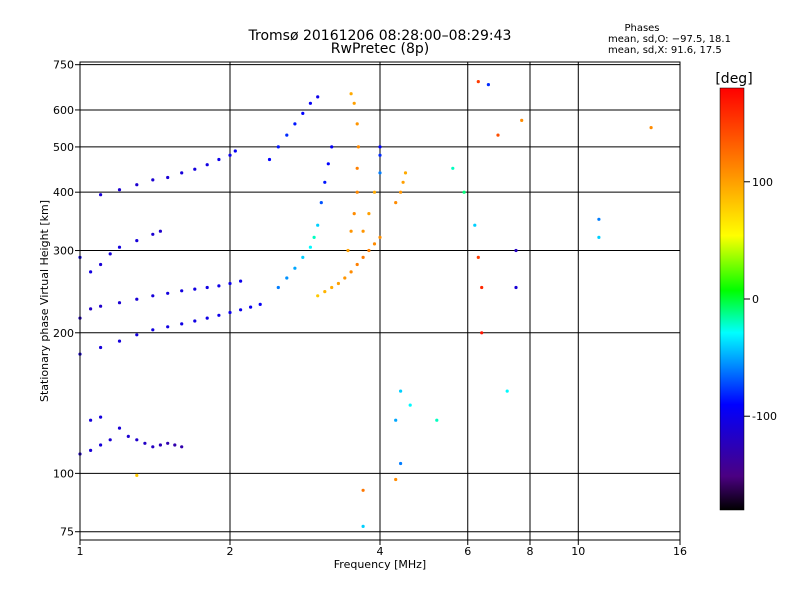  What do you see at coordinates (760, 299) in the screenshot?
I see `colorbar-ticks: 100 0 -100` at bounding box center [760, 299].